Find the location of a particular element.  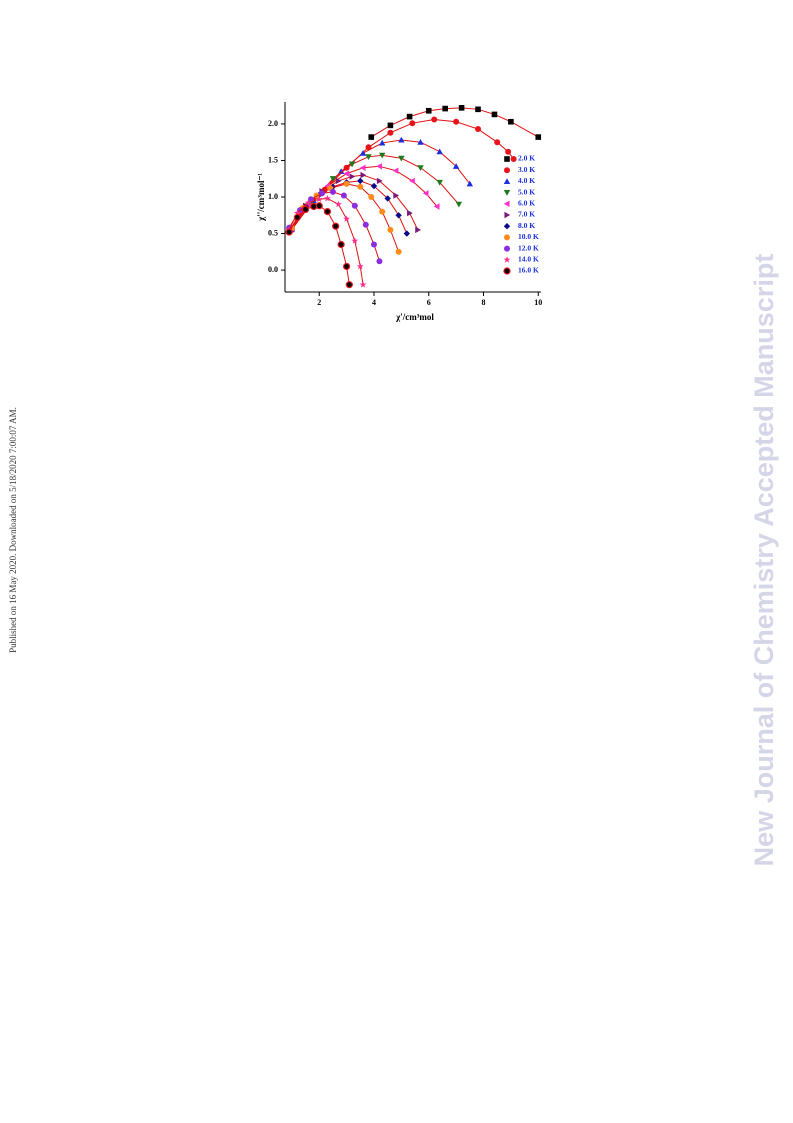

fit-line is located at coordinates (454, 122).